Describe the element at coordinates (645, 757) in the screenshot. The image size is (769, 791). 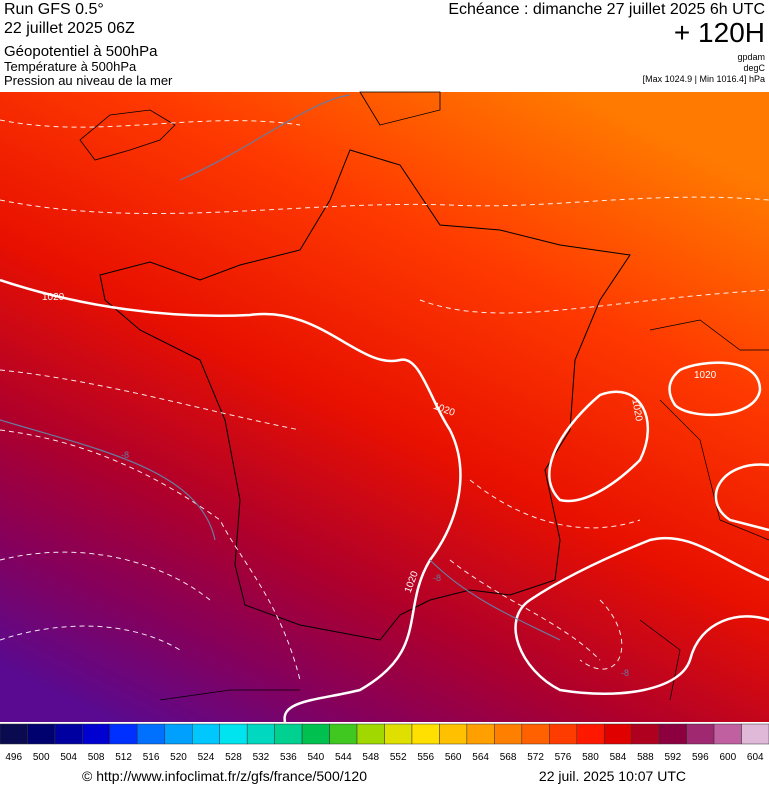
I see `colorbar-label: 588` at that location.